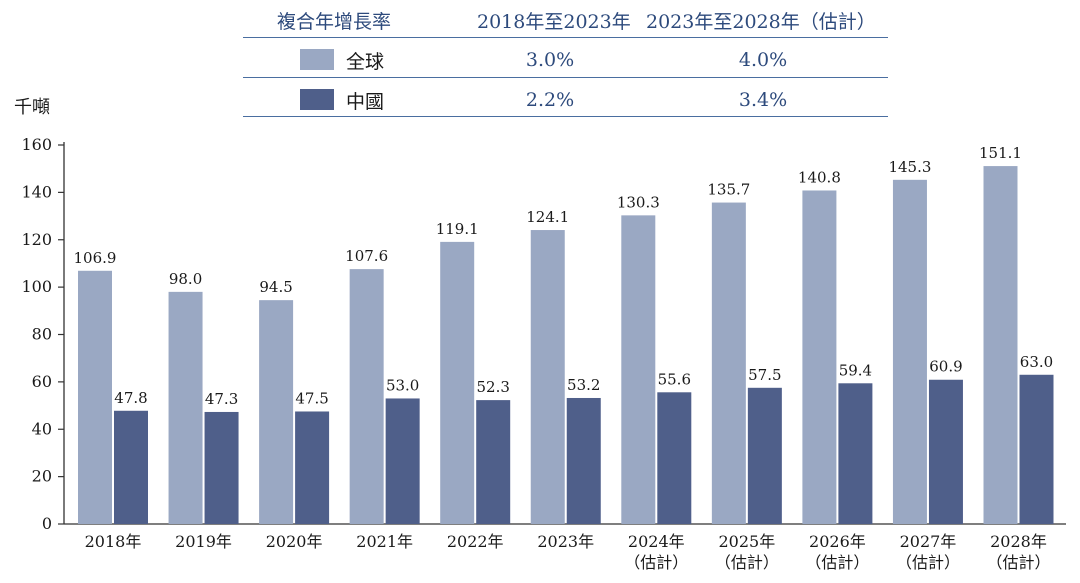 The image size is (1080, 583). Describe the element at coordinates (366, 256) in the screenshot. I see `data-label-global: 107.6` at that location.